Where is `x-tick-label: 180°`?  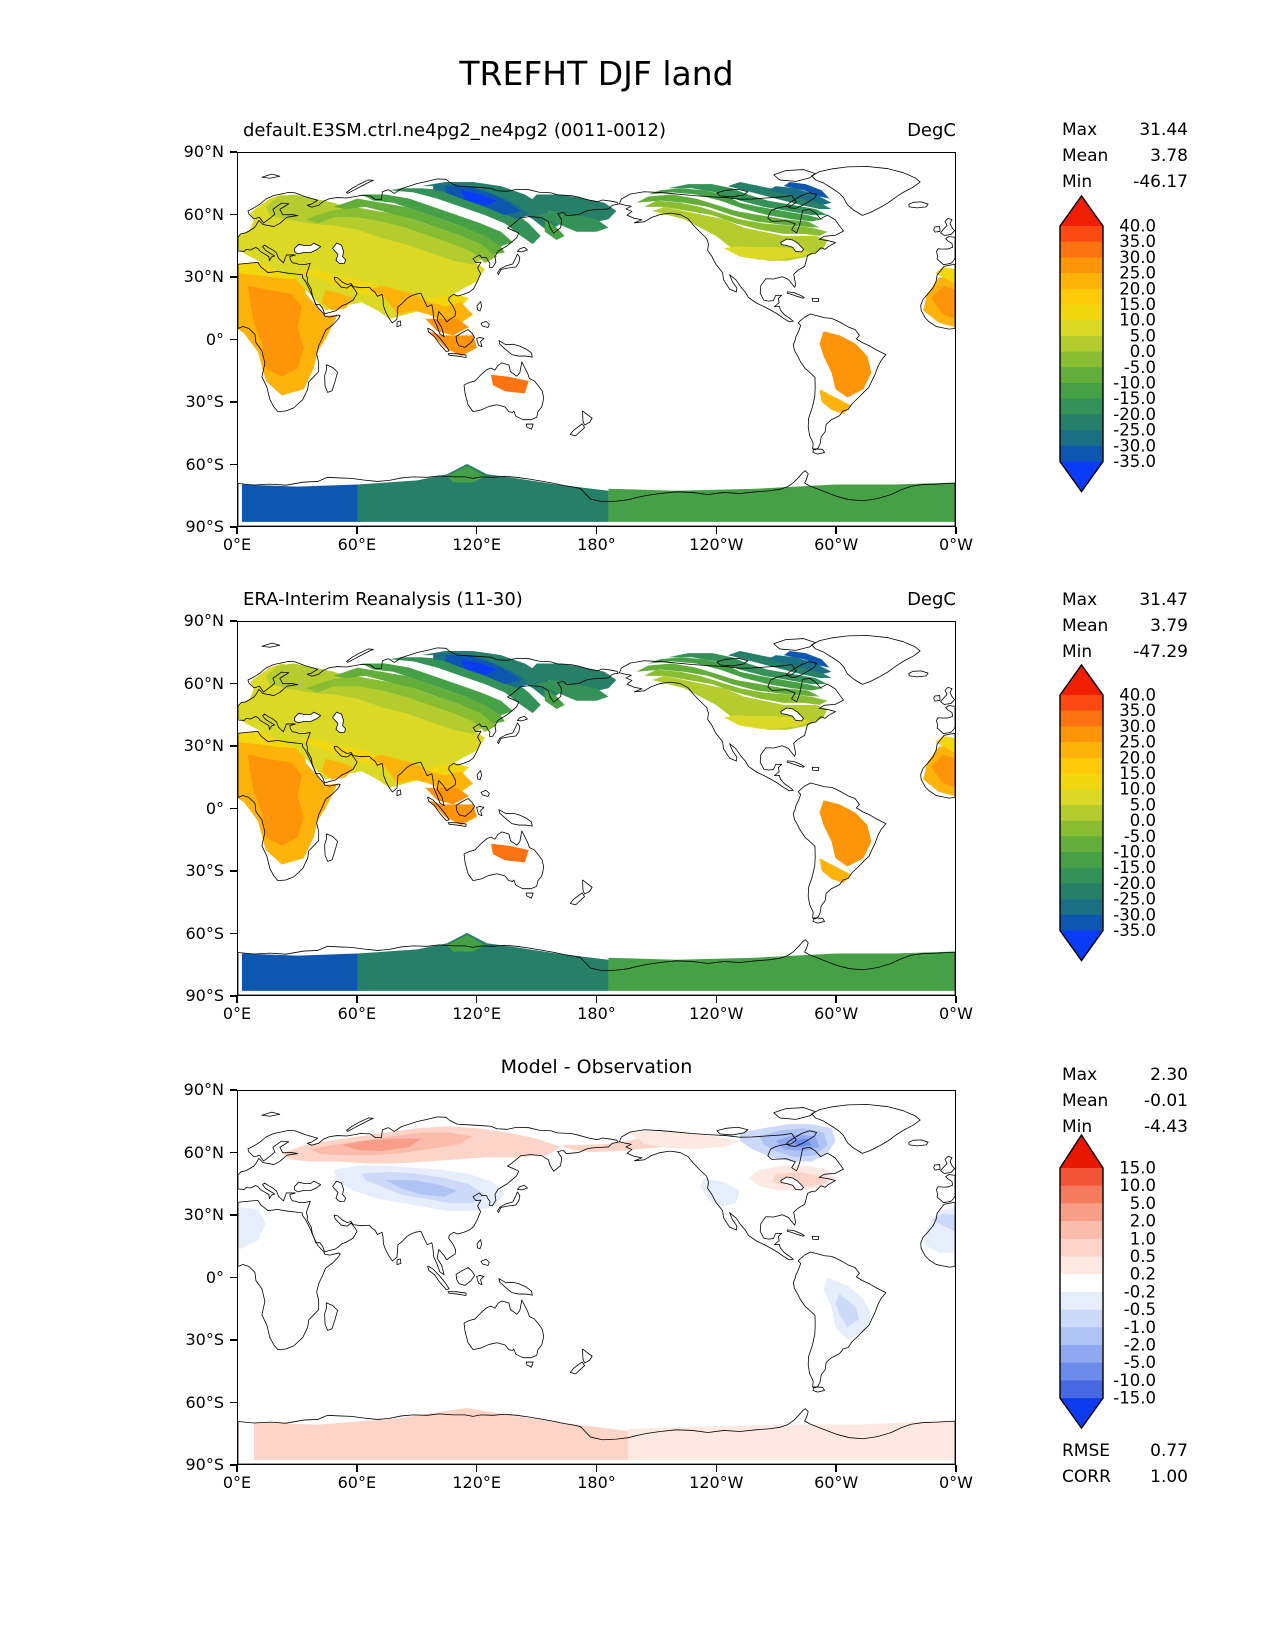
x-tick-label: 180° is located at coordinates (596, 1482).